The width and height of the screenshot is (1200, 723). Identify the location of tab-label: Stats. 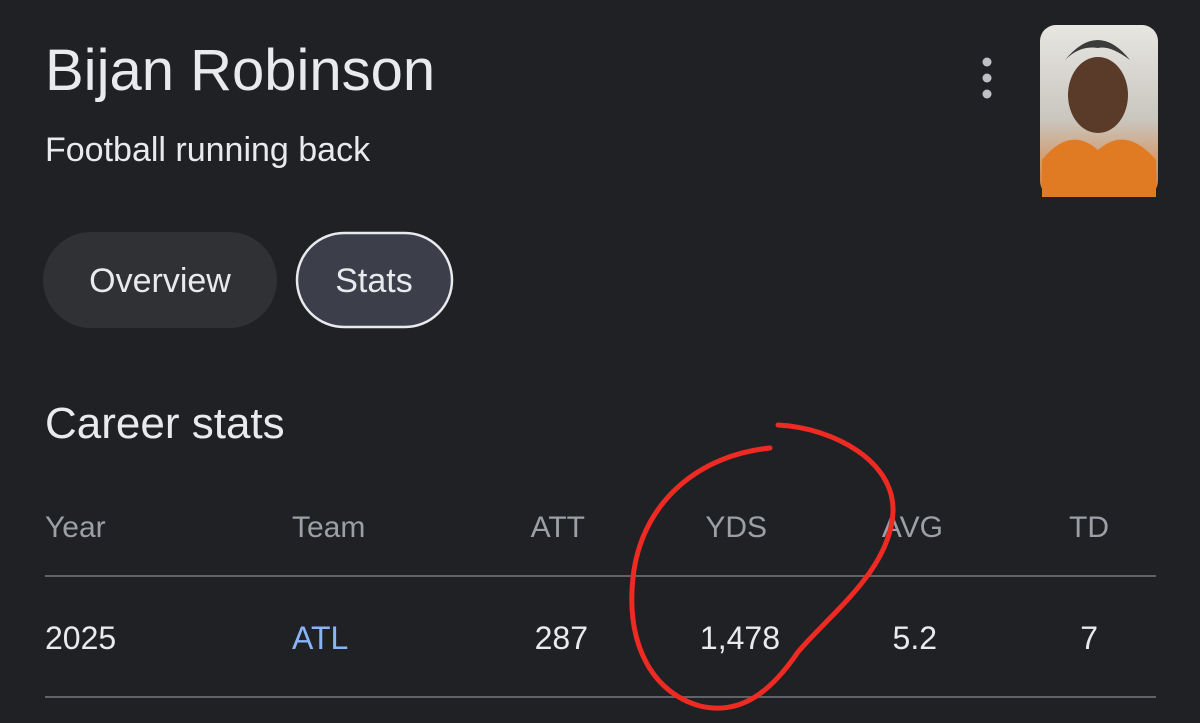
(373, 281).